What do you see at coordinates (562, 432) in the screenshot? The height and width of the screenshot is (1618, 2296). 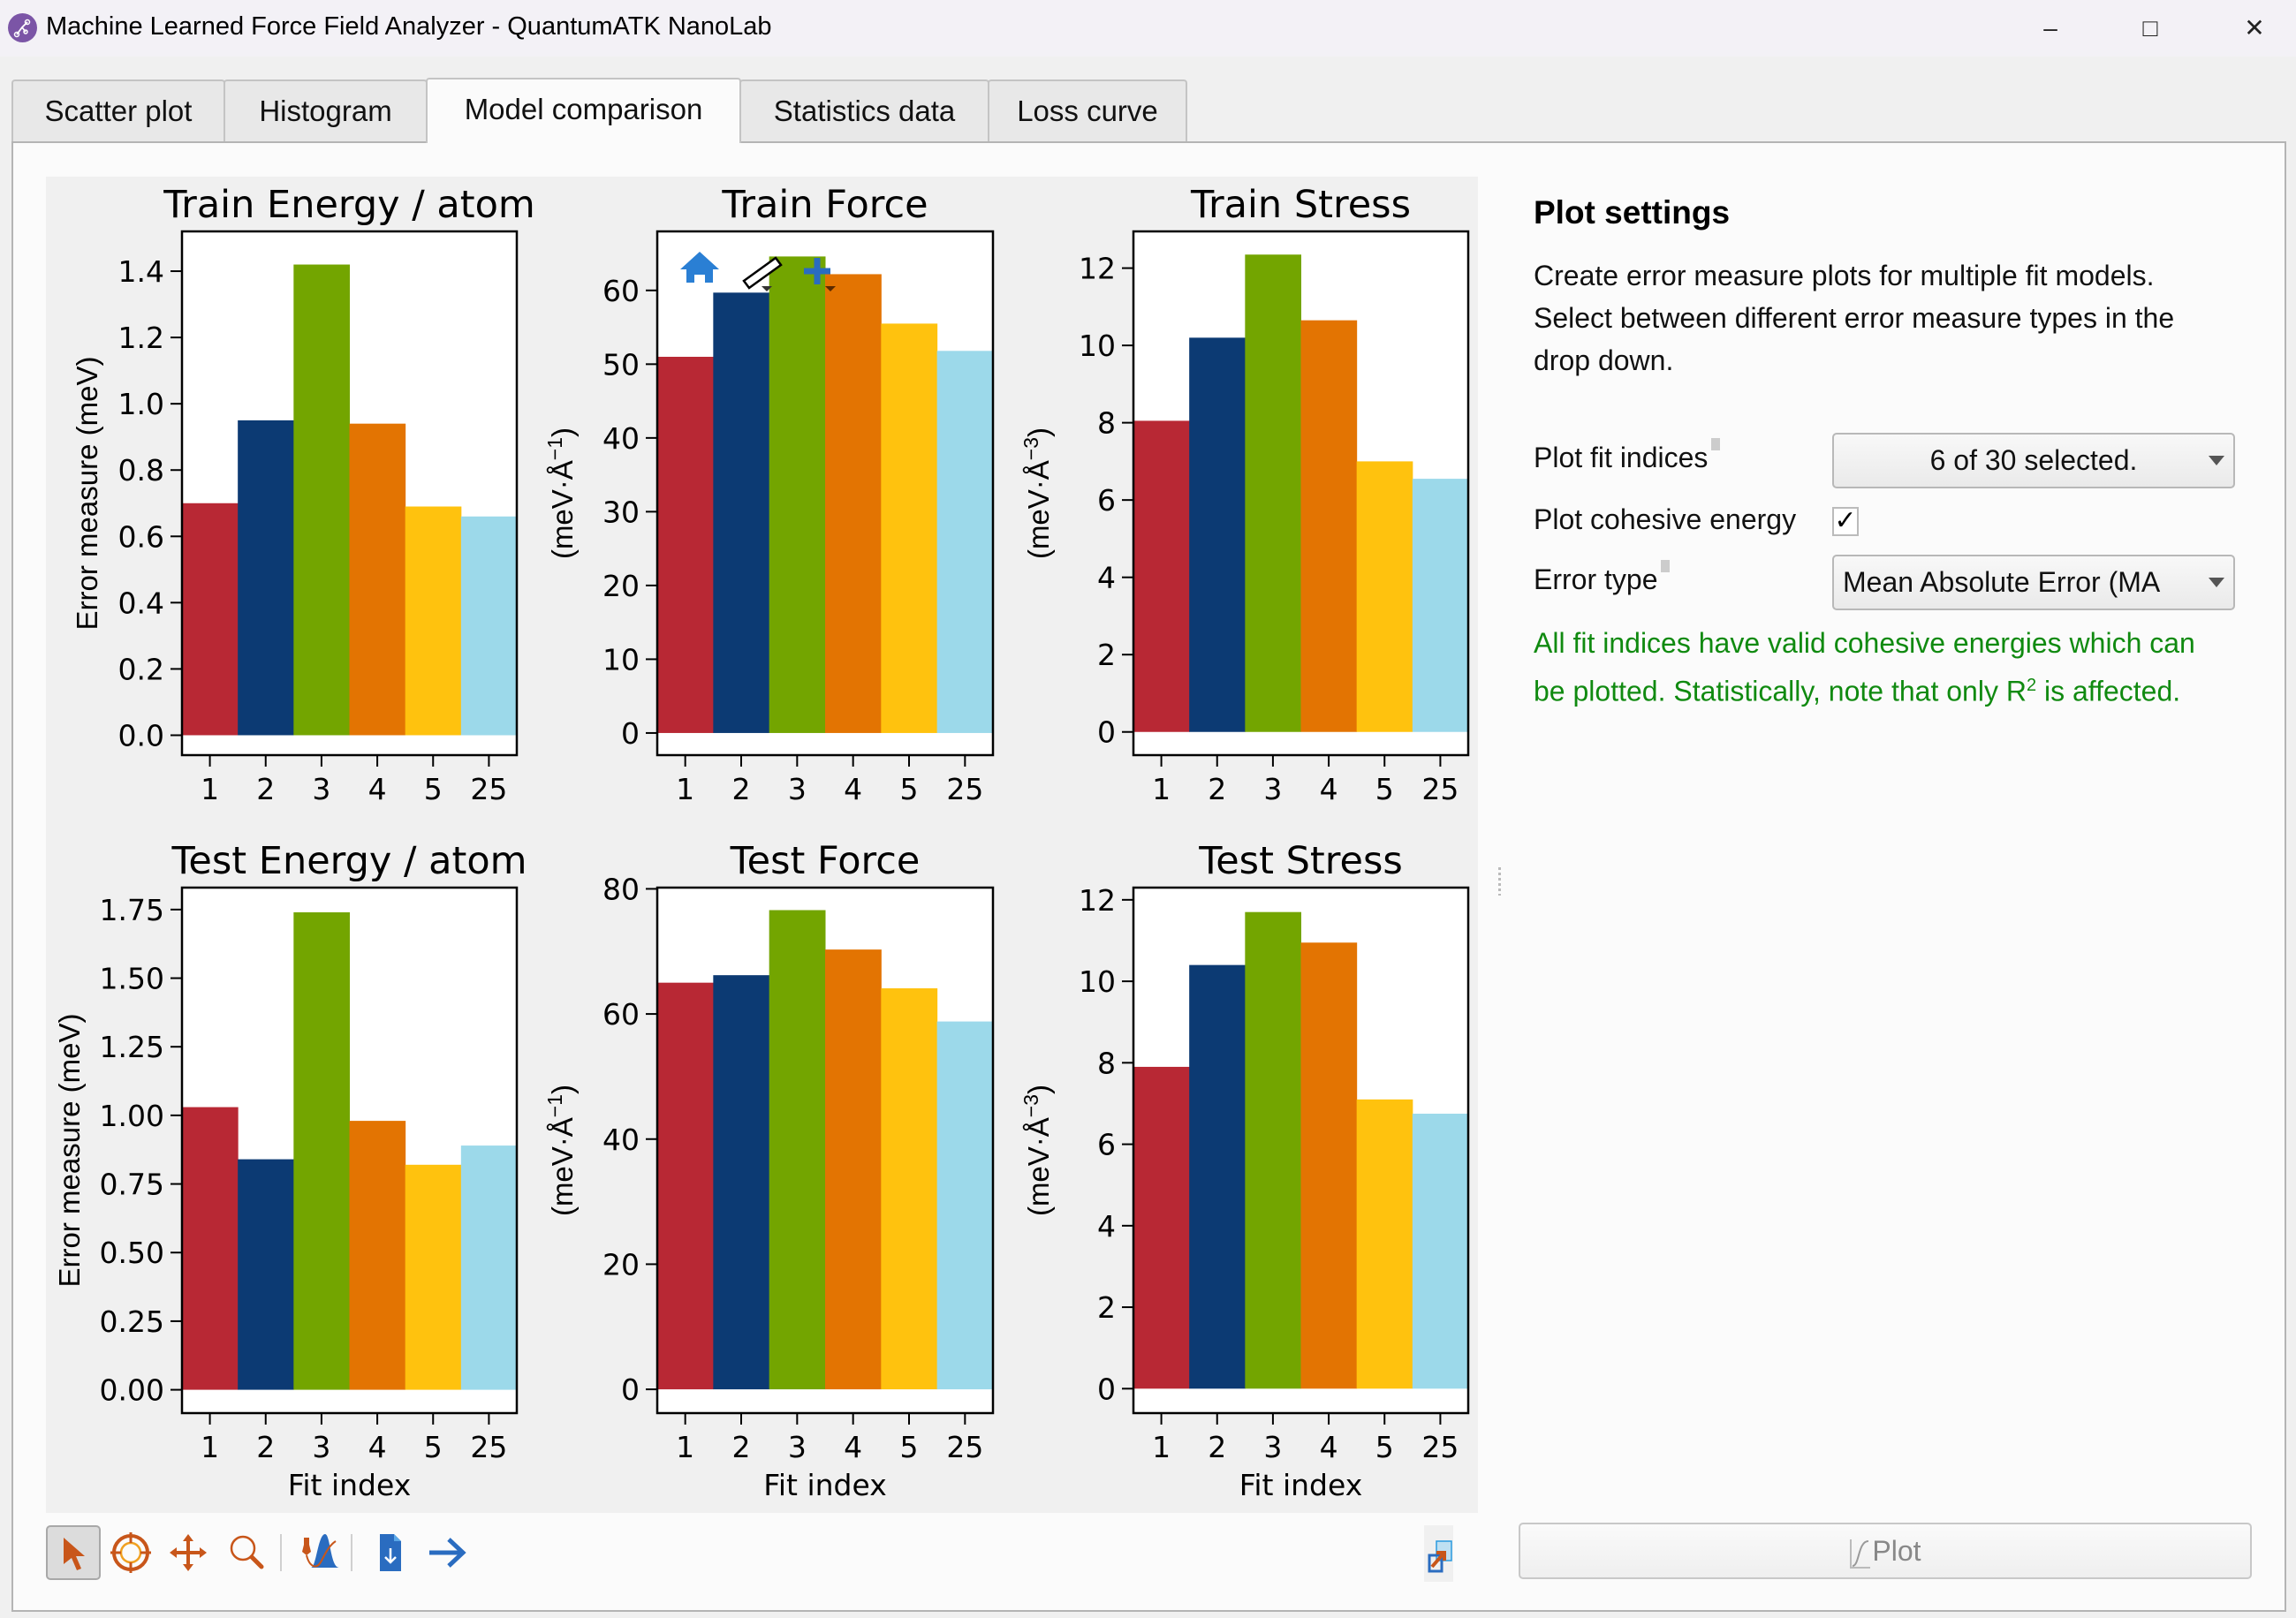 I see `y-axis-label-close: )` at bounding box center [562, 432].